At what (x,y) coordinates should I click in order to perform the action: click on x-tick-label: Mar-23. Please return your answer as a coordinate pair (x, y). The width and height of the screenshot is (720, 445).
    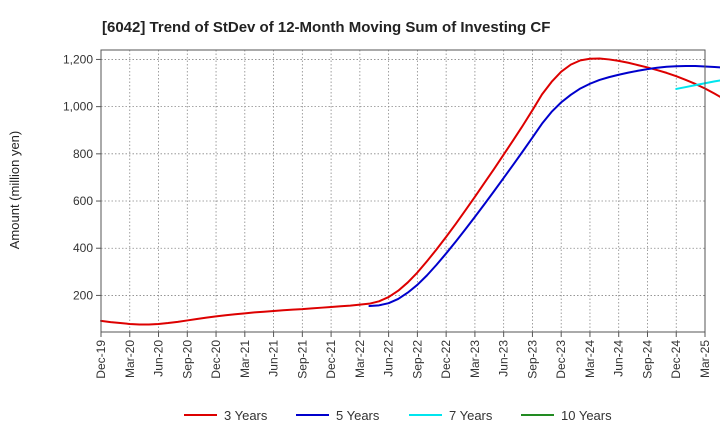
    Looking at the image, I should click on (475, 359).